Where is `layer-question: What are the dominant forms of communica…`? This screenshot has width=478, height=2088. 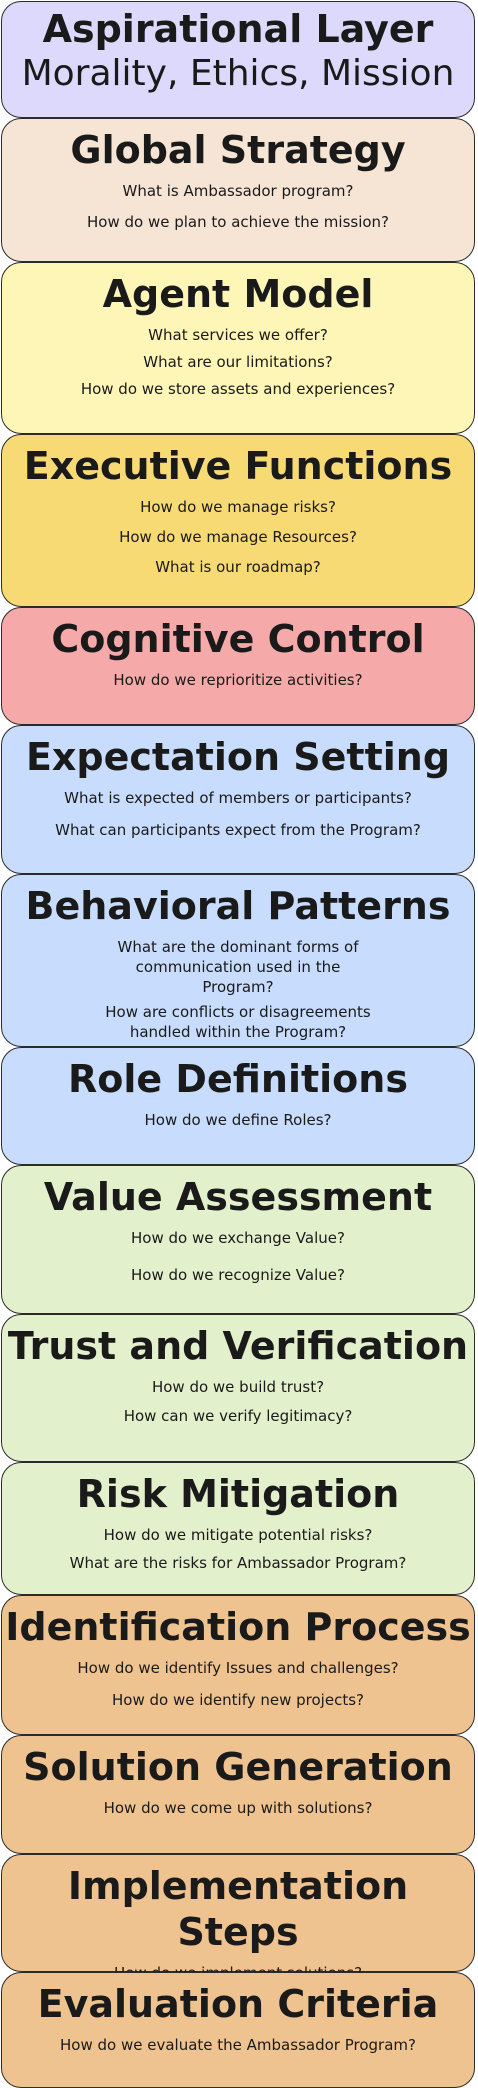 layer-question: What are the dominant forms of communica… is located at coordinates (238, 967).